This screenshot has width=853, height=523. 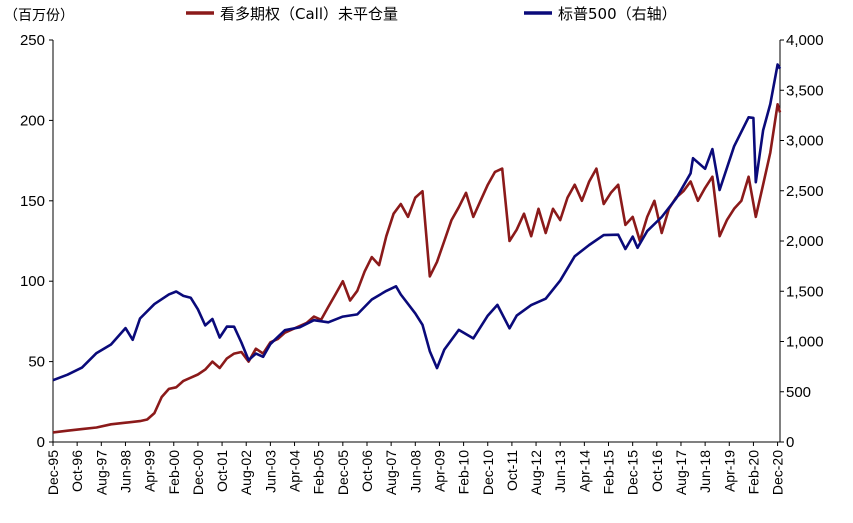 What do you see at coordinates (53, 472) in the screenshot?
I see `x-tick-label: Dec-95` at bounding box center [53, 472].